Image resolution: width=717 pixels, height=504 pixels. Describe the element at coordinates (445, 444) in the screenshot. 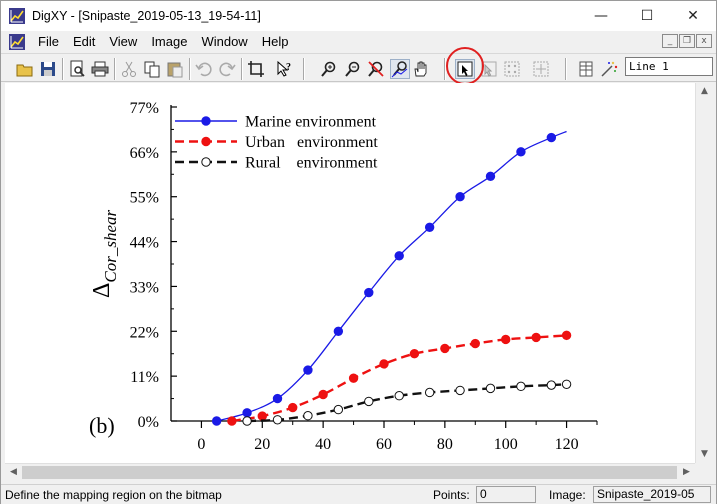

I see `x-tick-label: 80` at that location.